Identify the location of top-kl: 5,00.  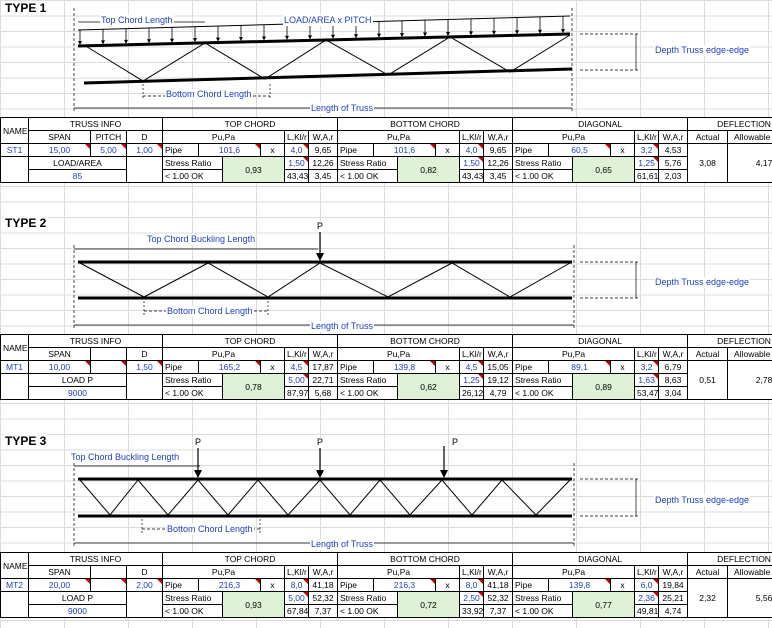
(296, 380).